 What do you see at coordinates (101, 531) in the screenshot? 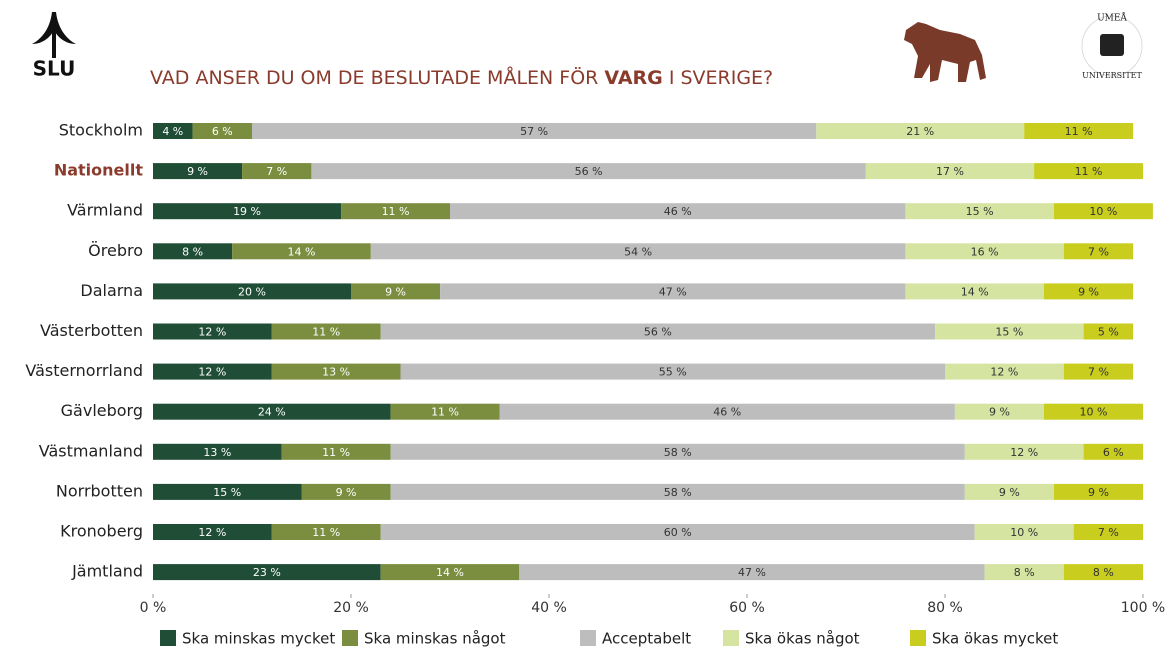
I see `category-label: Kronoberg` at bounding box center [101, 531].